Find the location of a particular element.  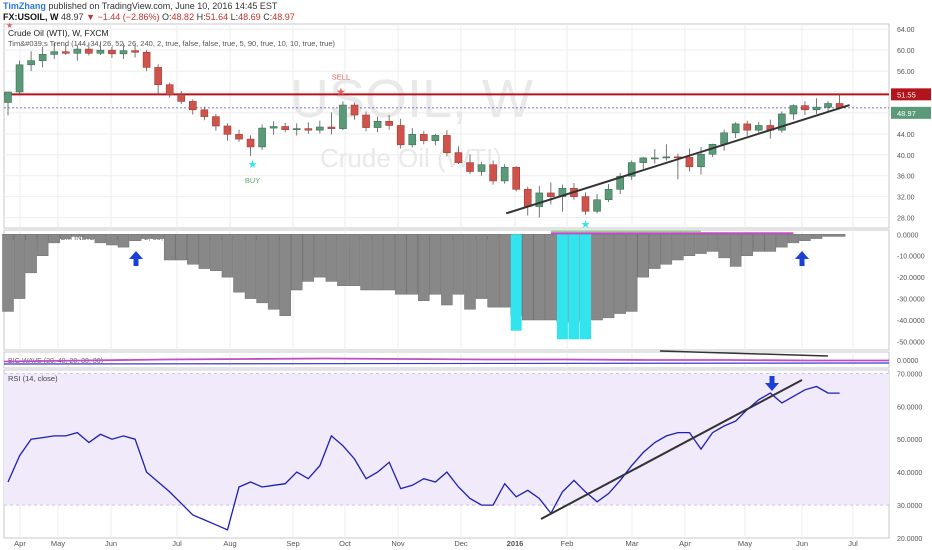

wave-line is located at coordinates (446, 360).